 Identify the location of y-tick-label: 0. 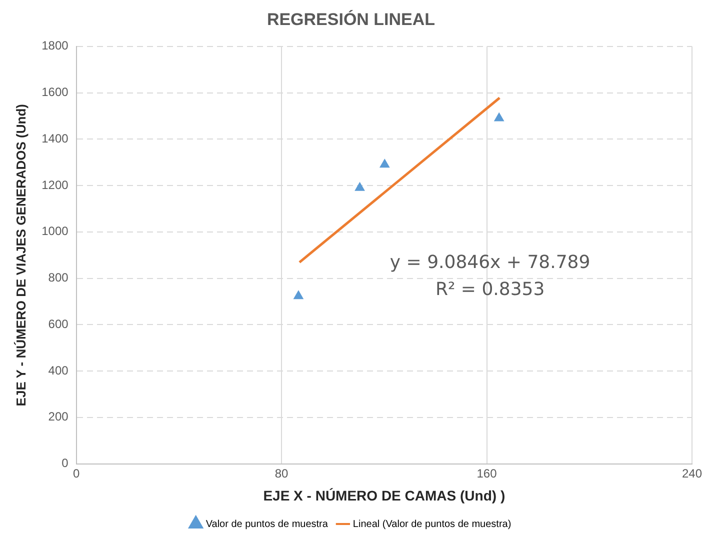
(65, 463).